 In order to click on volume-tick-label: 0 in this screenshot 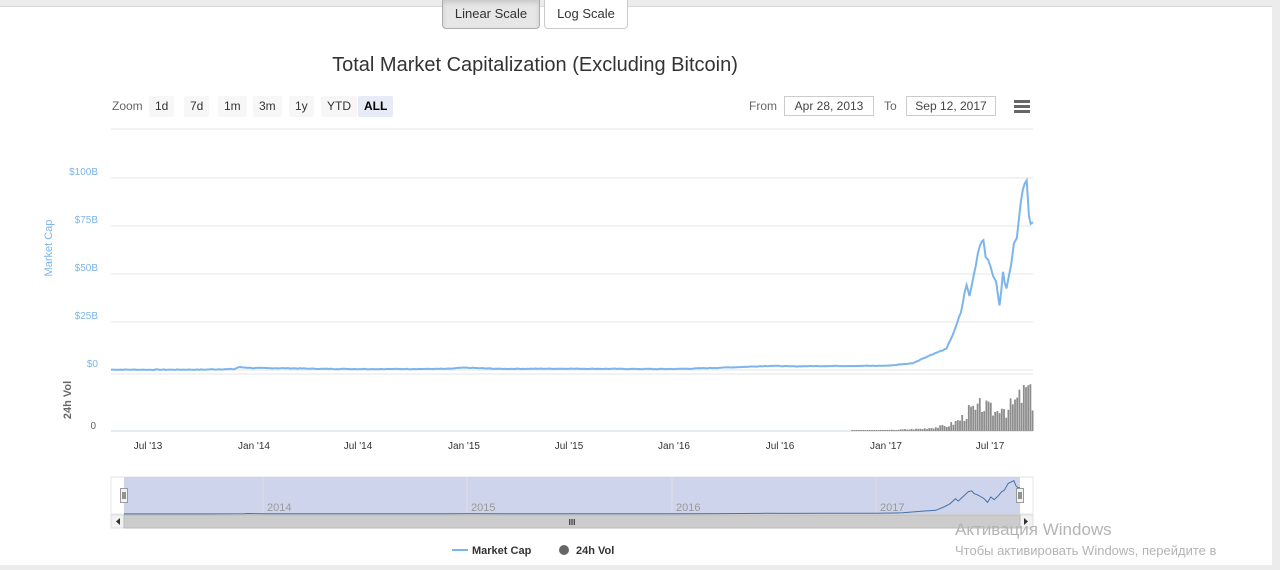, I will do `click(93, 426)`.